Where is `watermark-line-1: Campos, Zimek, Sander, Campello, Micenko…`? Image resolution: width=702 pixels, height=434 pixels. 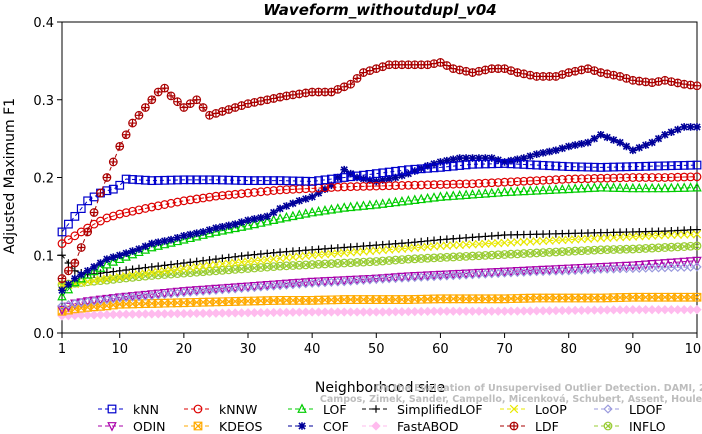
watermark-line-1: Campos, Zimek, Sander, Campello, Micenko… is located at coordinates (511, 399).